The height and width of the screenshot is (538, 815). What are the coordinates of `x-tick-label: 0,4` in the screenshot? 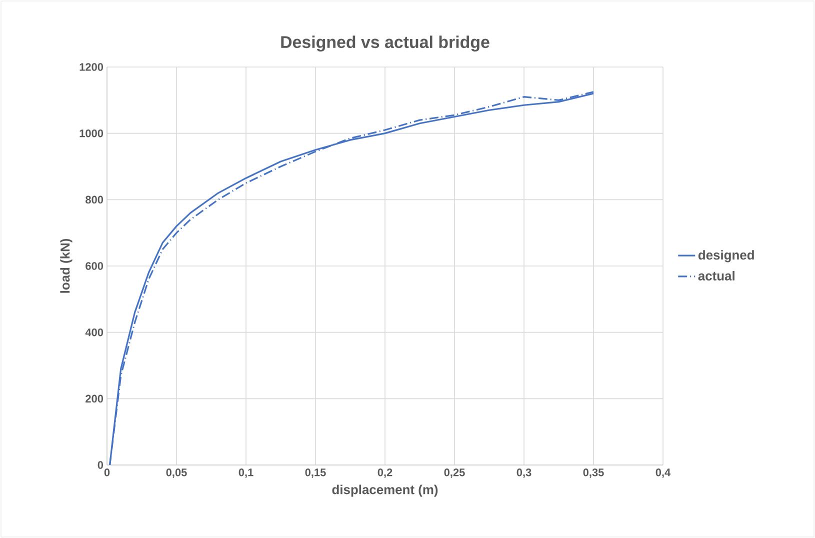 It's located at (663, 473).